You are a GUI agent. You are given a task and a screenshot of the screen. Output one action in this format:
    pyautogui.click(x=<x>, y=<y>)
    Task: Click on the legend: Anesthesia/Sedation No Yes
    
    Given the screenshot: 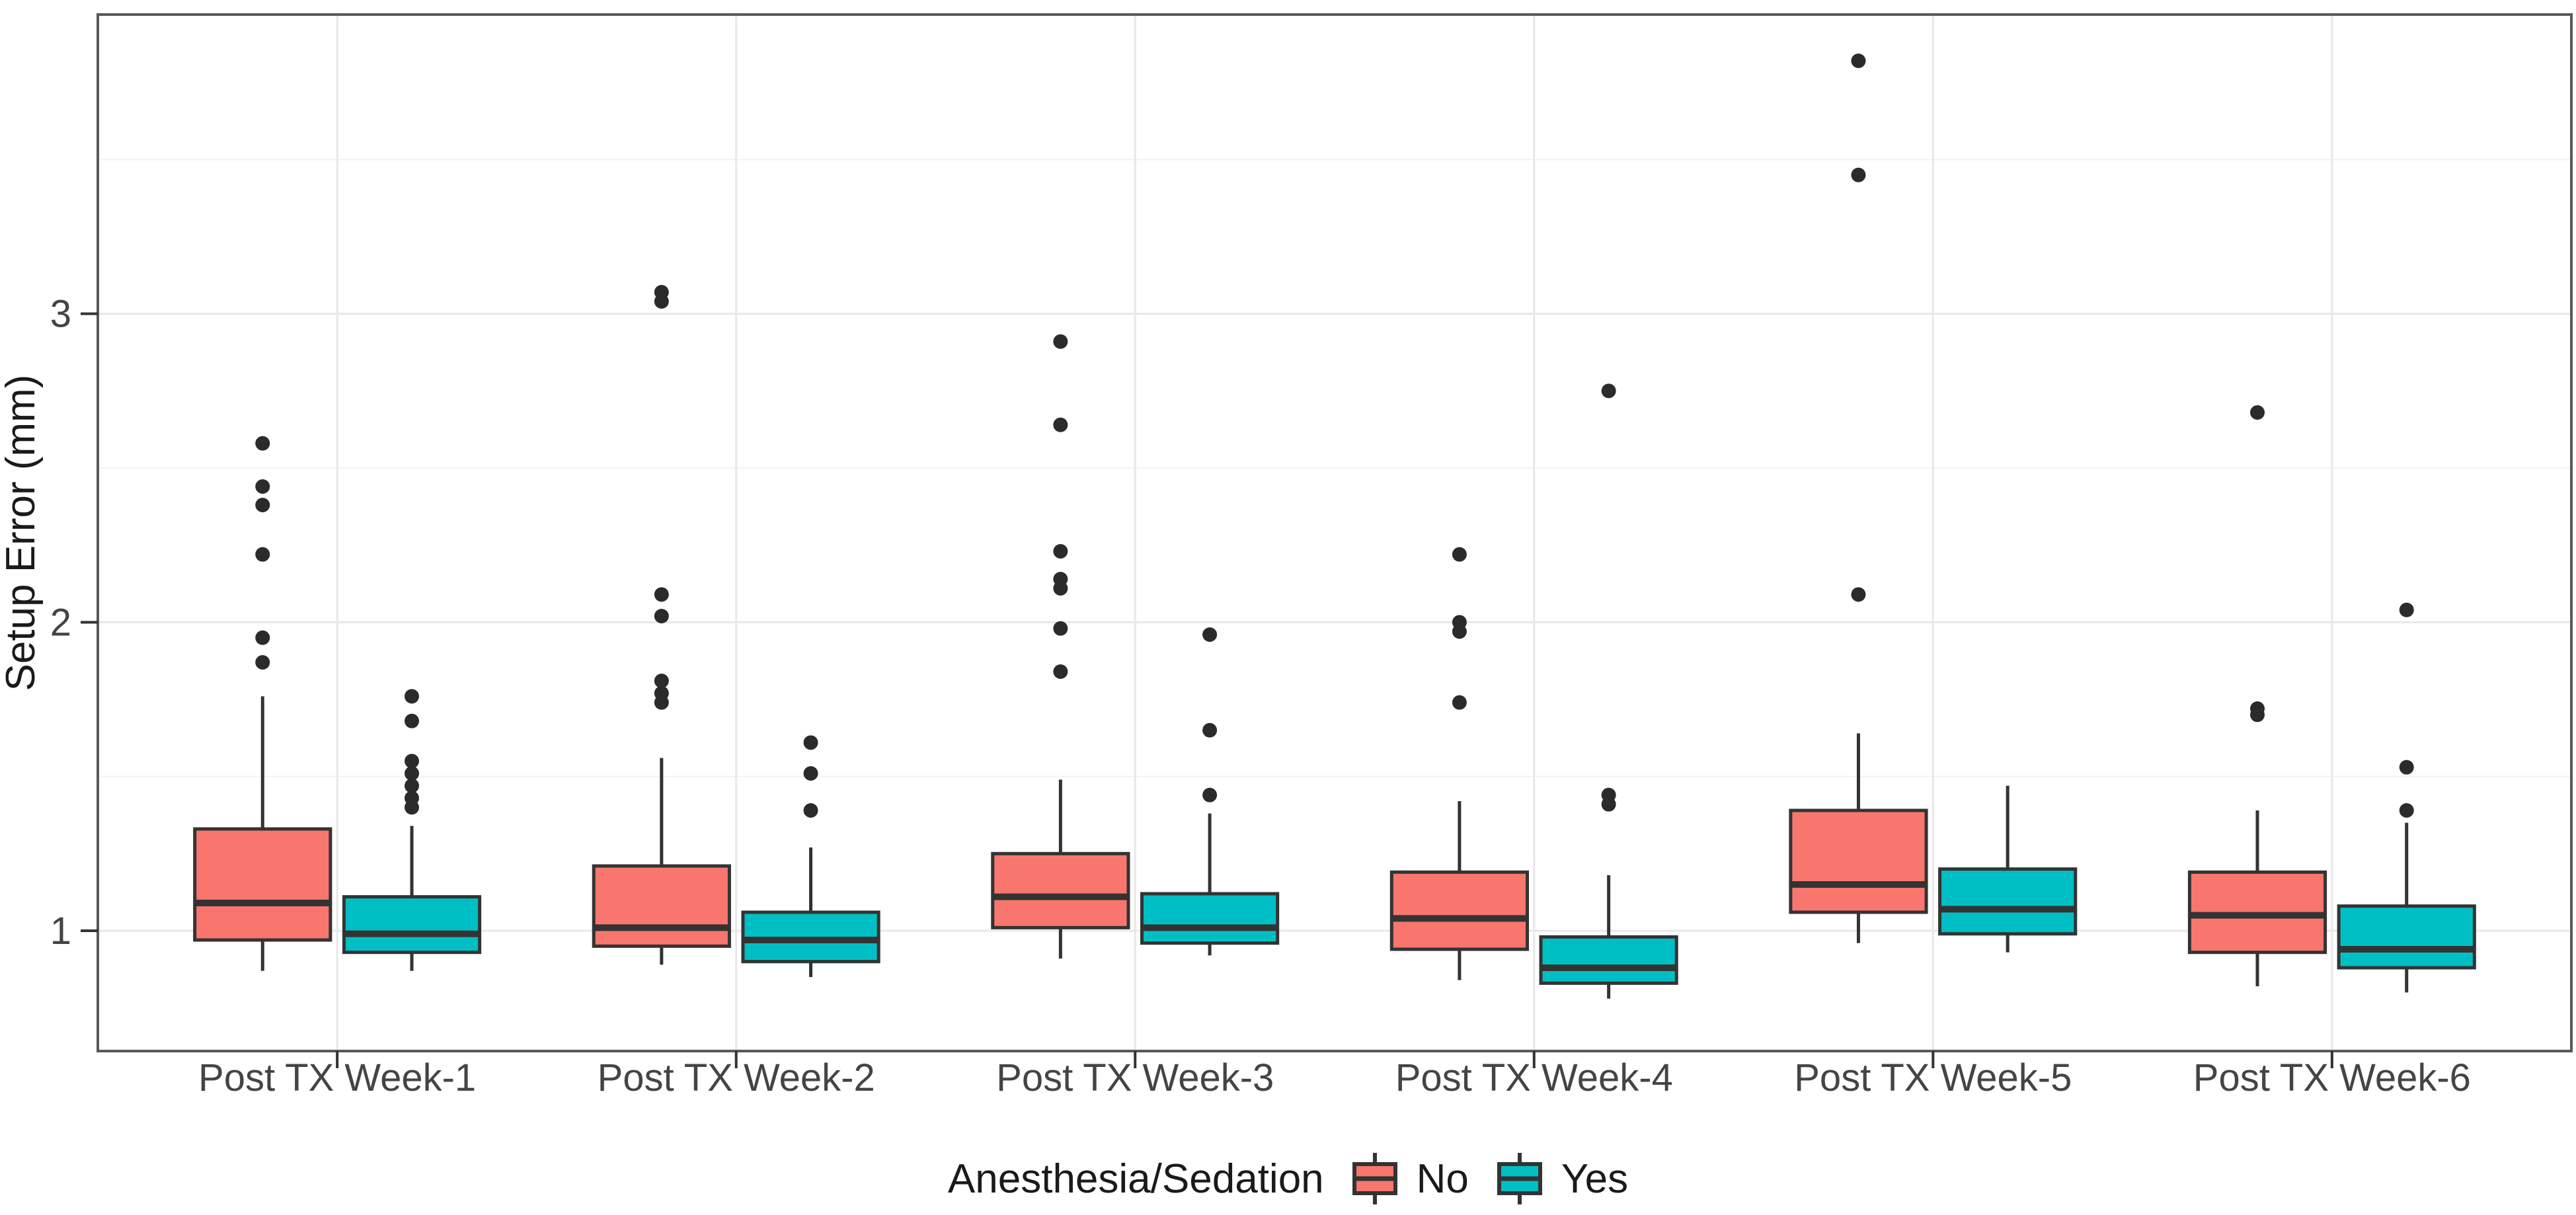 What is the action you would take?
    pyautogui.click(x=1288, y=1179)
    